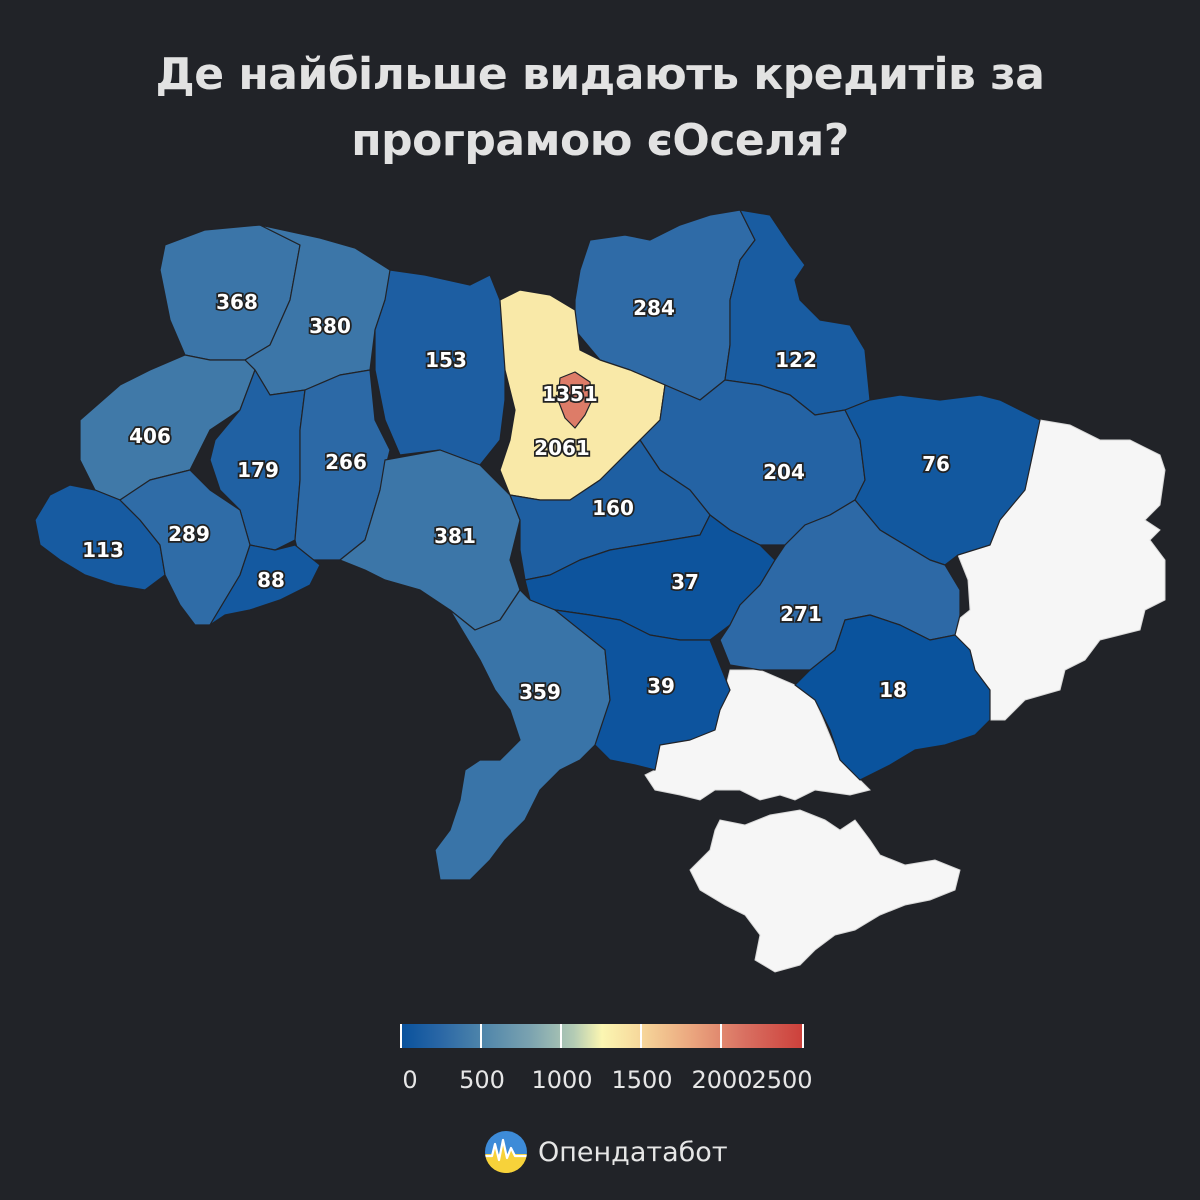 This screenshot has height=1200, width=1200. Describe the element at coordinates (189, 534) in the screenshot. I see `value-label-ivano-frankivsk: 289` at that location.